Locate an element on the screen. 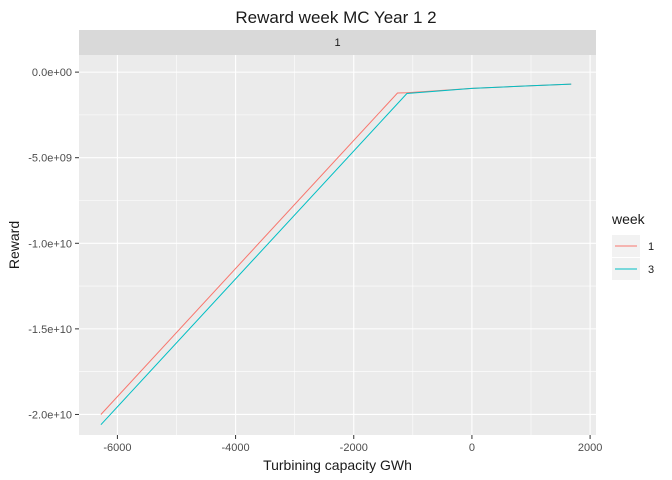 The image size is (672, 480). y-tick-label: 0.0e+00 is located at coordinates (52, 73).